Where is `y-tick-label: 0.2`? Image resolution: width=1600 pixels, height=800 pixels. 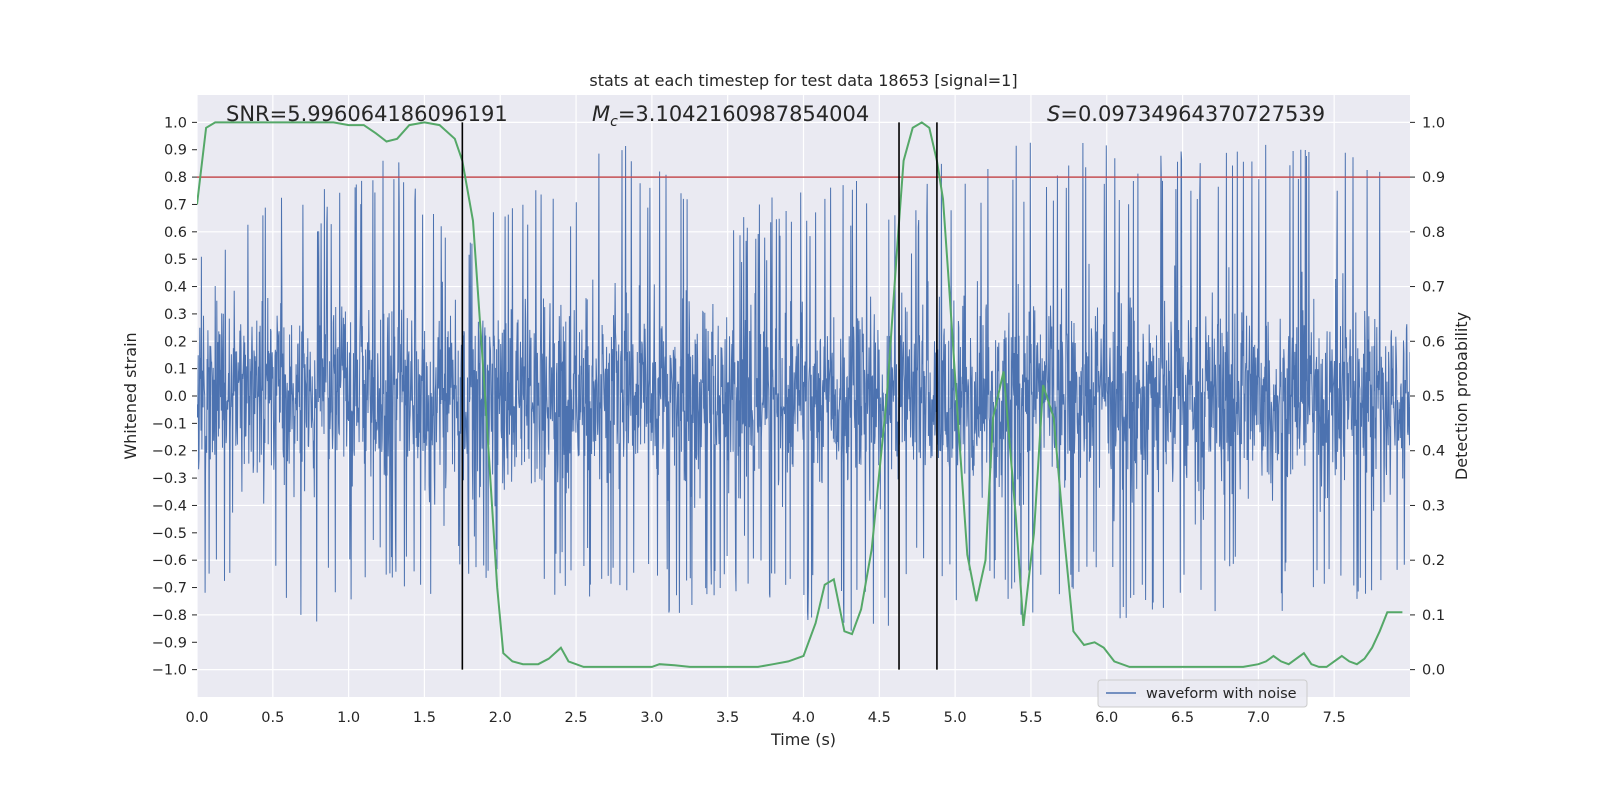 y-tick-label: 0.2 is located at coordinates (175, 342).